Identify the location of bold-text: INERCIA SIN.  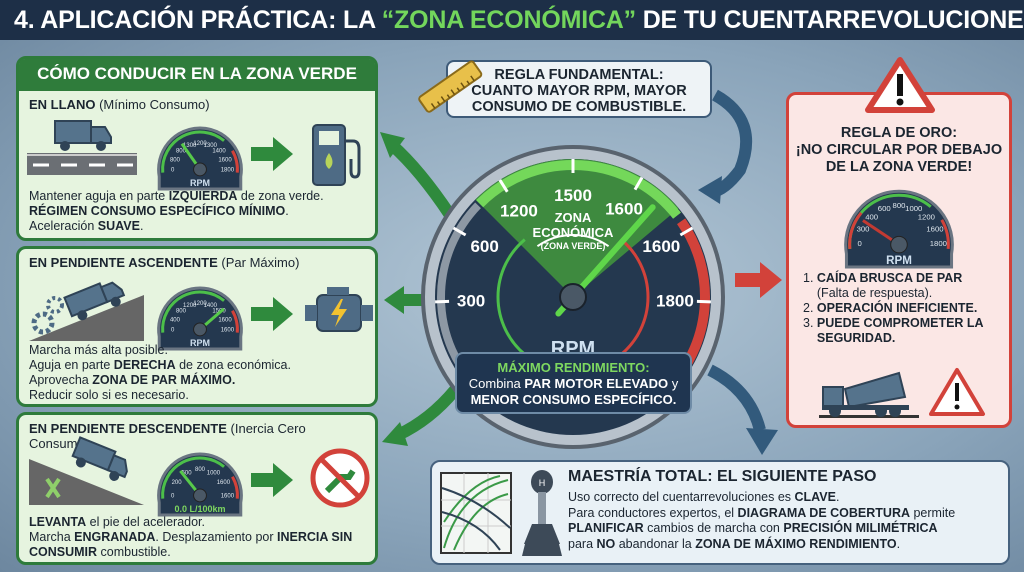
(315, 537).